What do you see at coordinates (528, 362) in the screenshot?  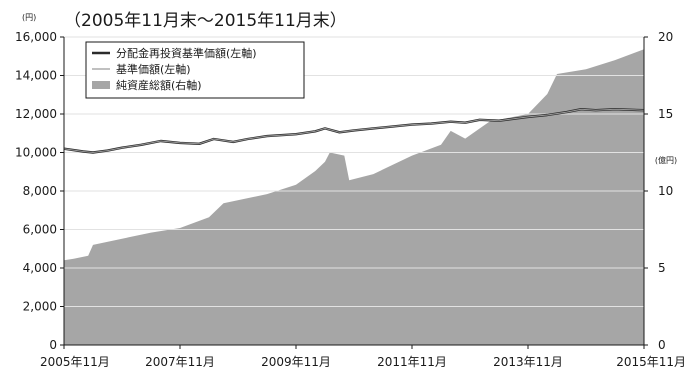 I see `x-tick-label: 2013年11月` at bounding box center [528, 362].